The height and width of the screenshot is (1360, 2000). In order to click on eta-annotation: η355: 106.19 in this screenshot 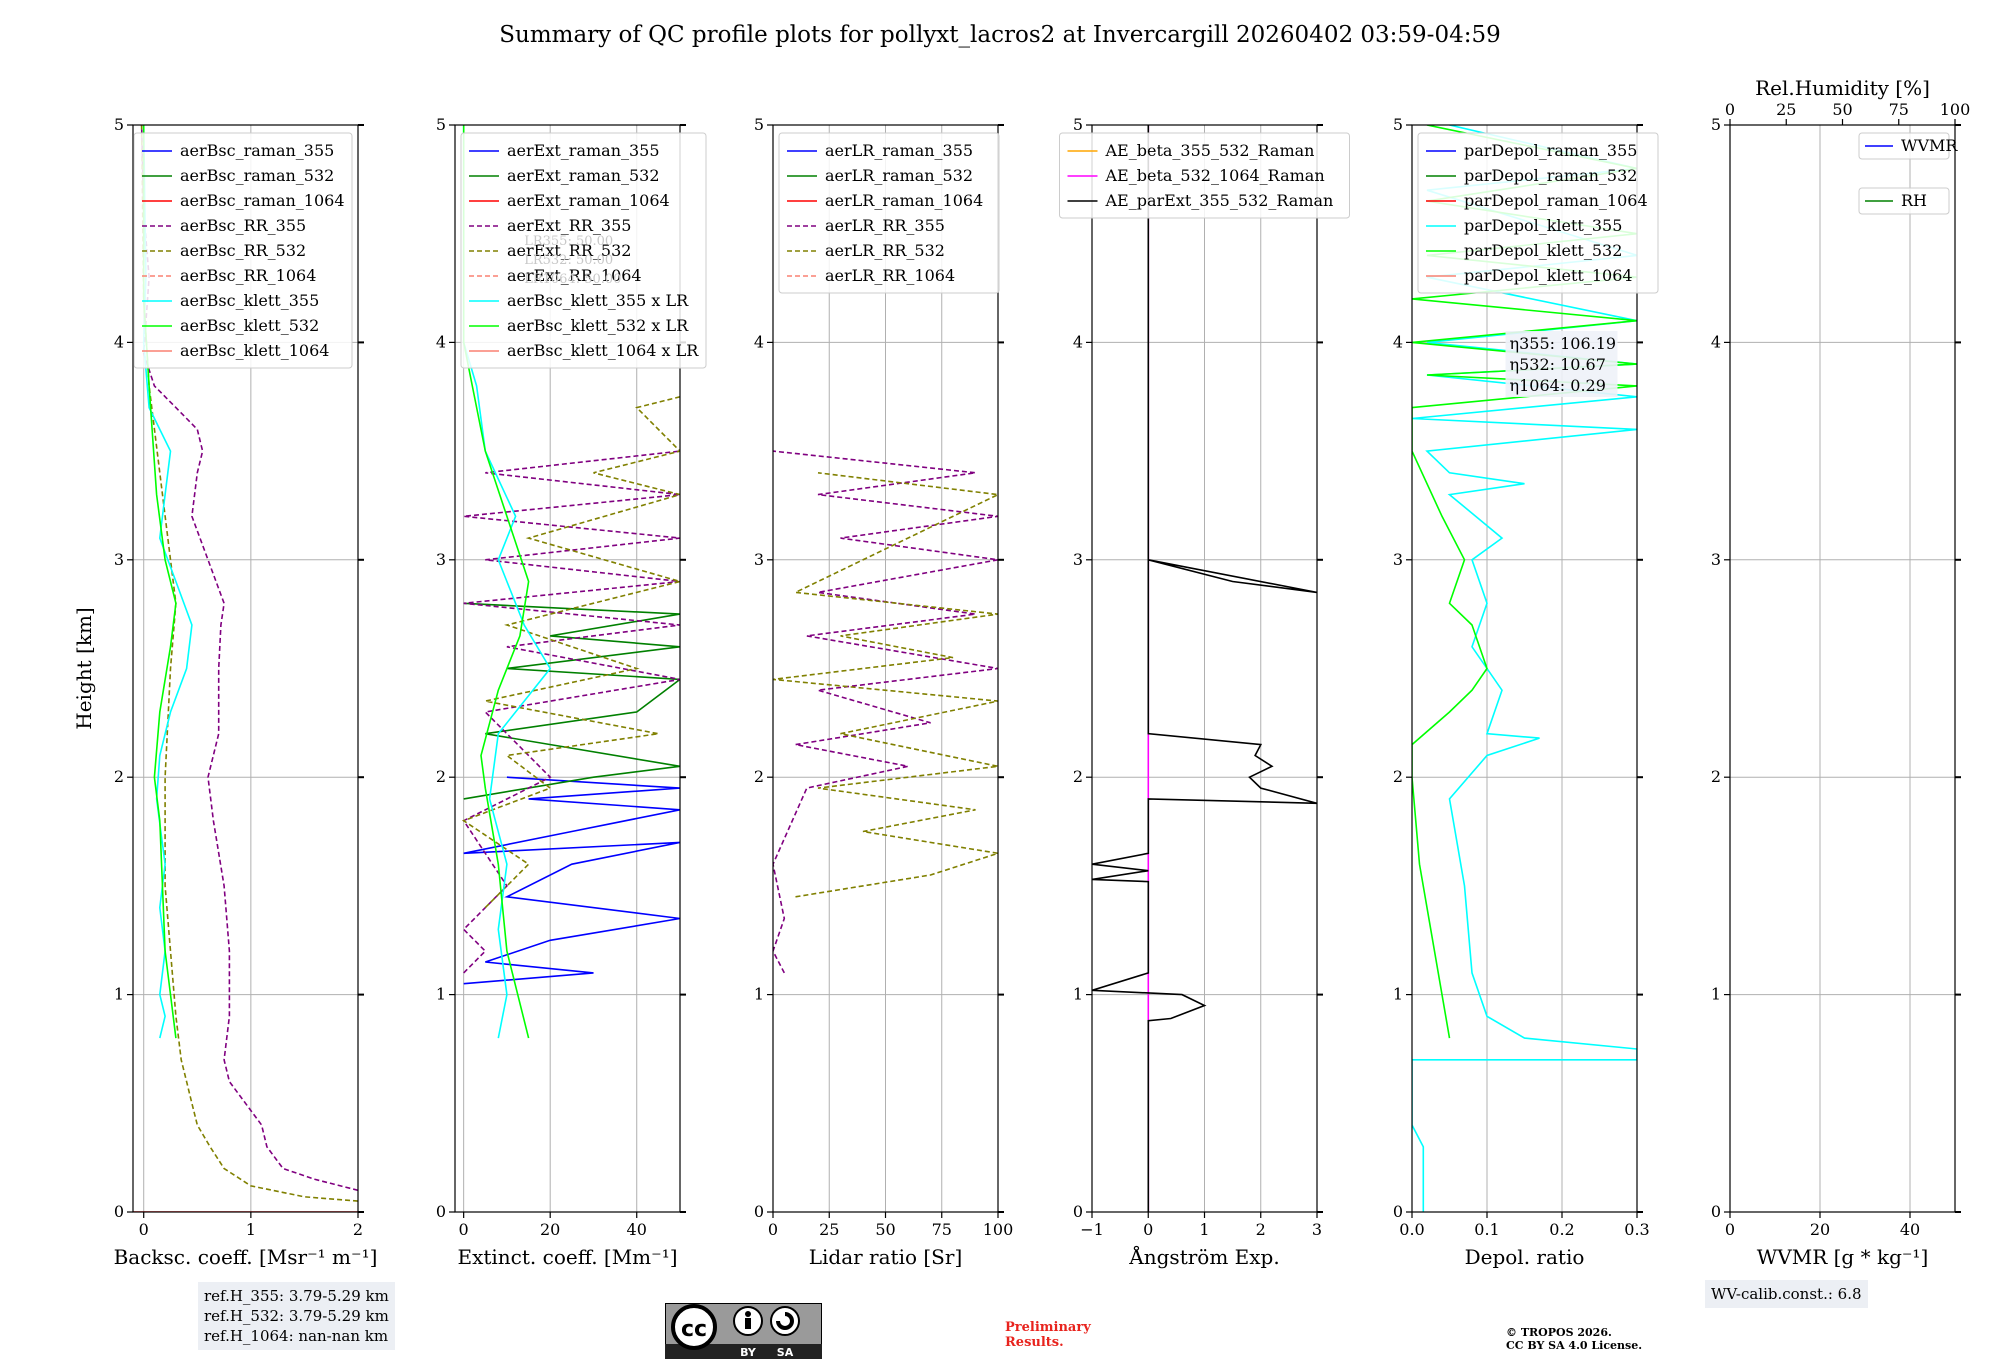, I will do `click(1563, 343)`.